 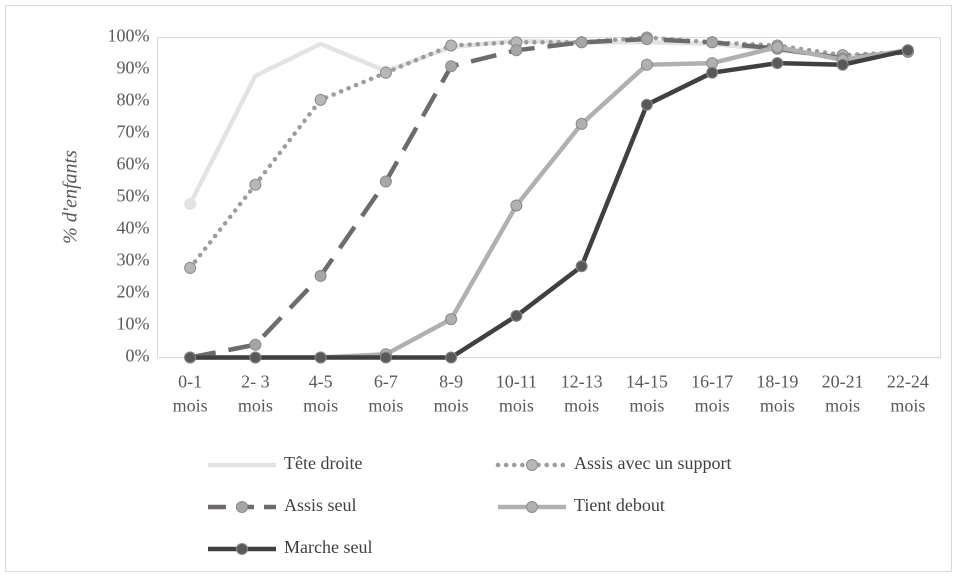 I want to click on x-tick-label: 4-5, so click(x=321, y=382).